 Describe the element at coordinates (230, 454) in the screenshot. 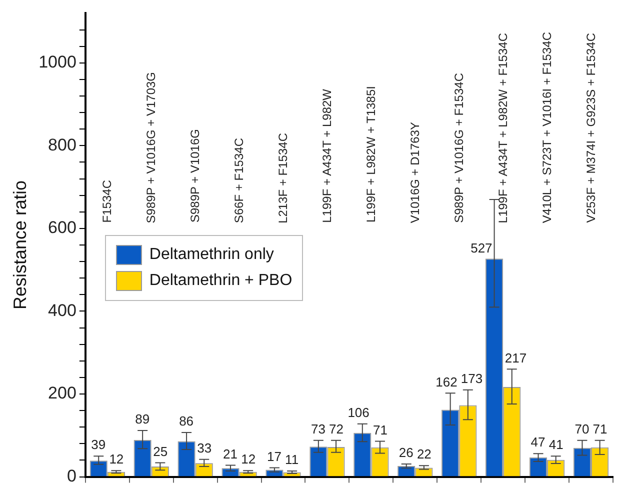

I see `data-label: 21` at that location.